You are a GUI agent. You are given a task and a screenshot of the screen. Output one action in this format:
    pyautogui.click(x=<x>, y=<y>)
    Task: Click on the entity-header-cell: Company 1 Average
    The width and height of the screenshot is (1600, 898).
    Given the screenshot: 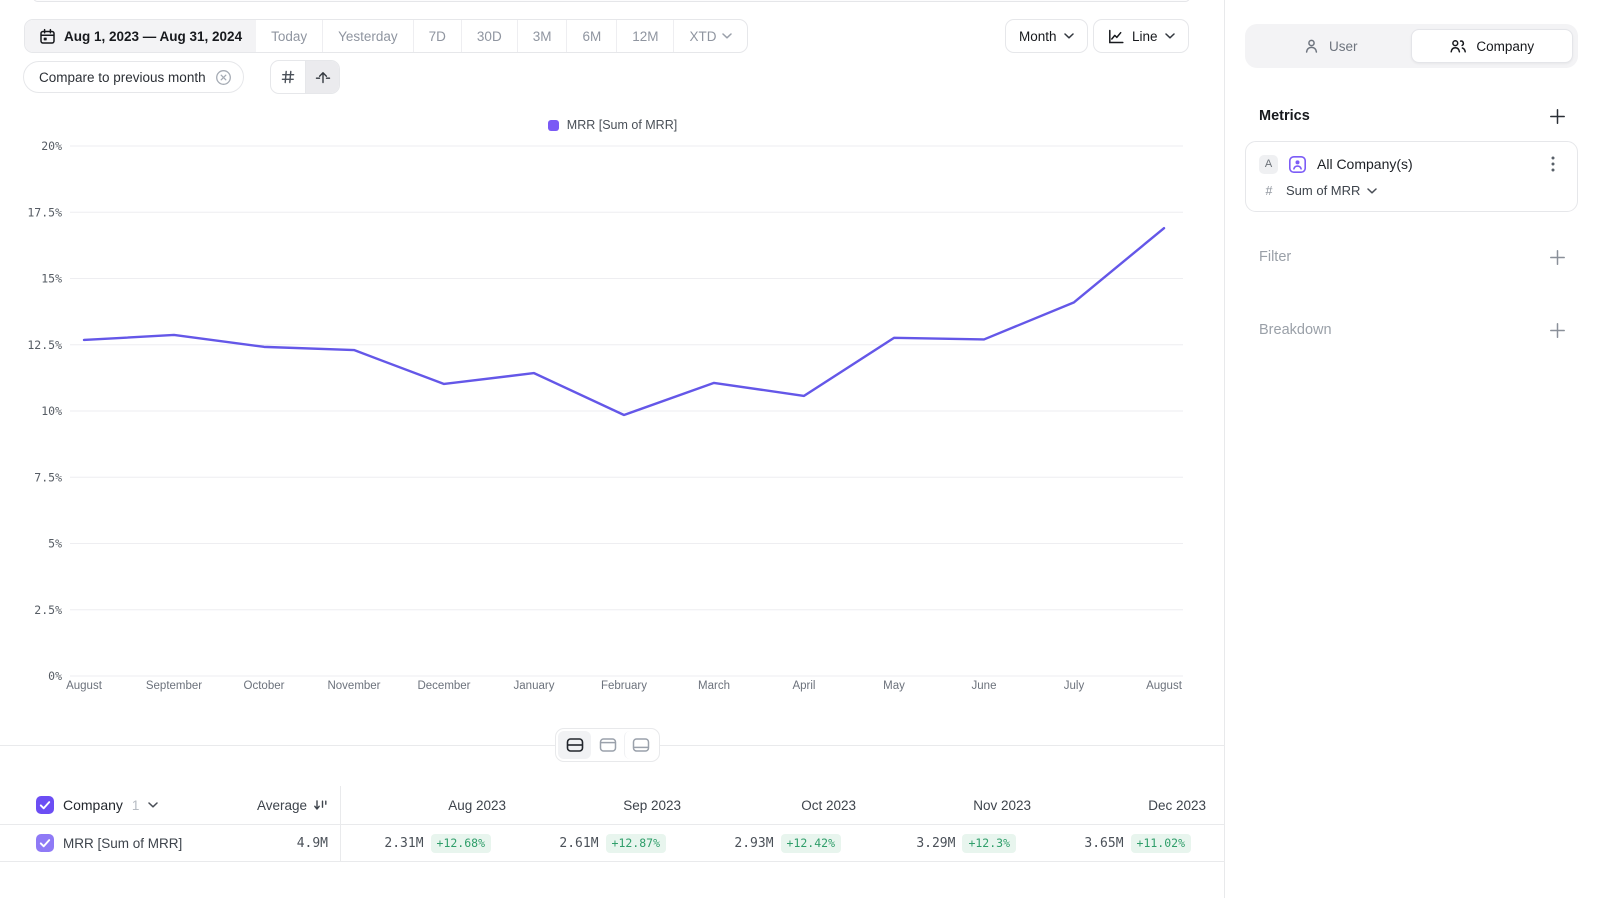 What is the action you would take?
    pyautogui.click(x=170, y=805)
    